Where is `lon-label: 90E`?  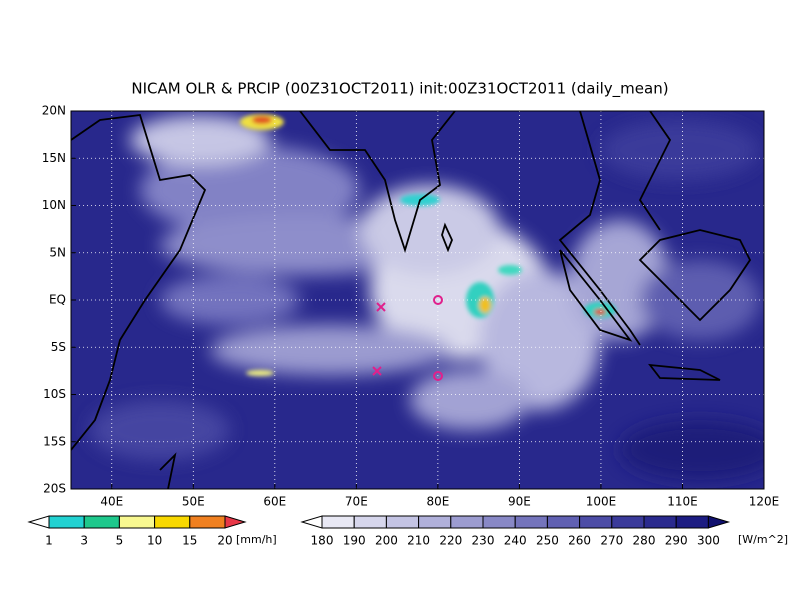
lon-label: 90E is located at coordinates (519, 502).